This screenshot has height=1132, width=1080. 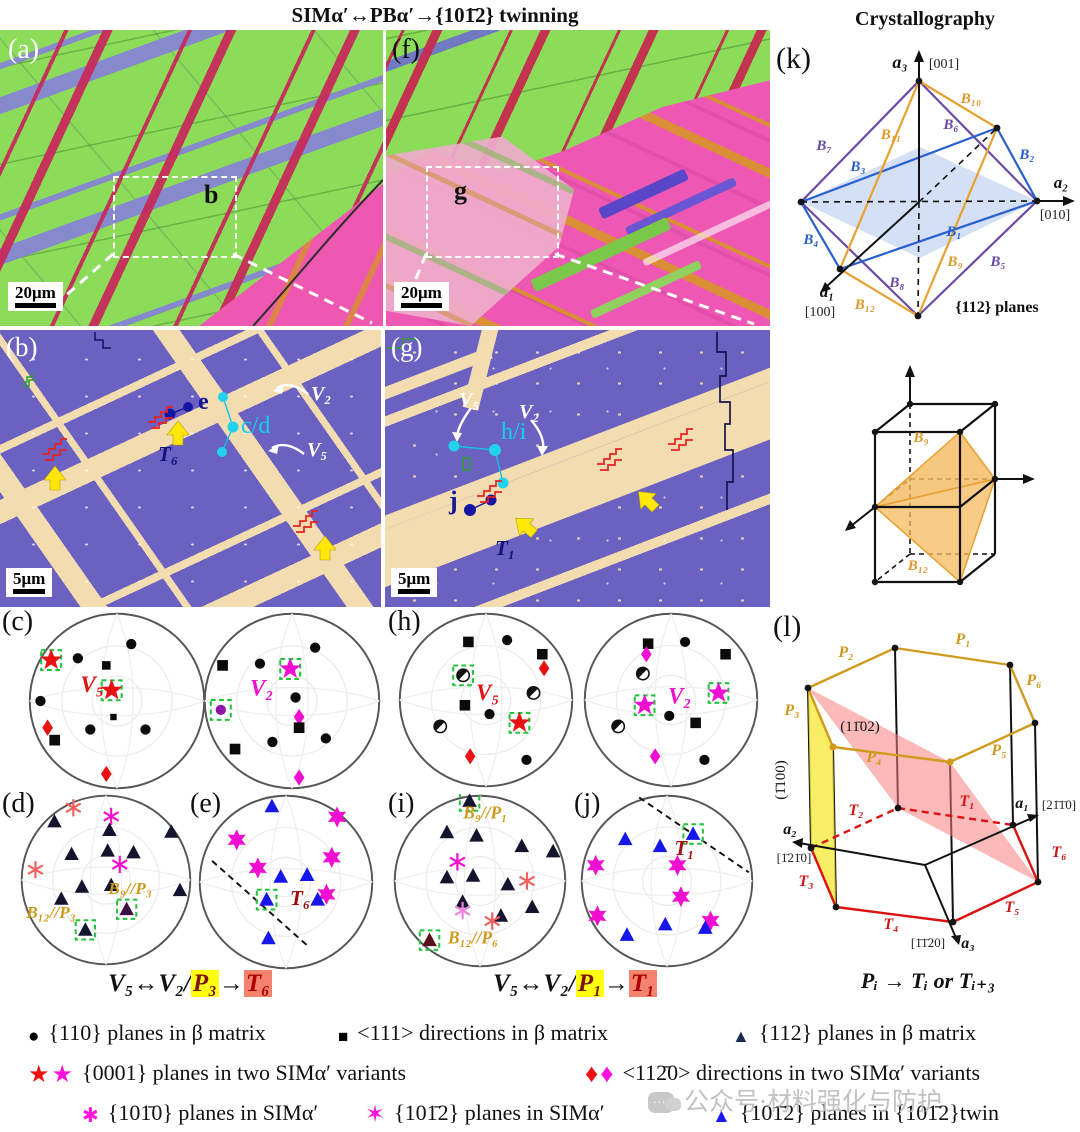 What do you see at coordinates (262, 689) in the screenshot?
I see `pf-label: V₂` at bounding box center [262, 689].